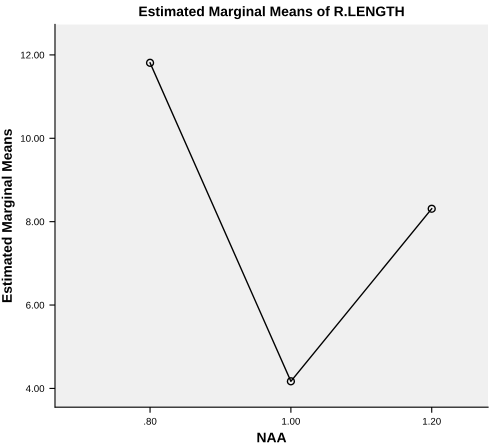  I want to click on y-tick-label: 8.00, so click(35, 222).